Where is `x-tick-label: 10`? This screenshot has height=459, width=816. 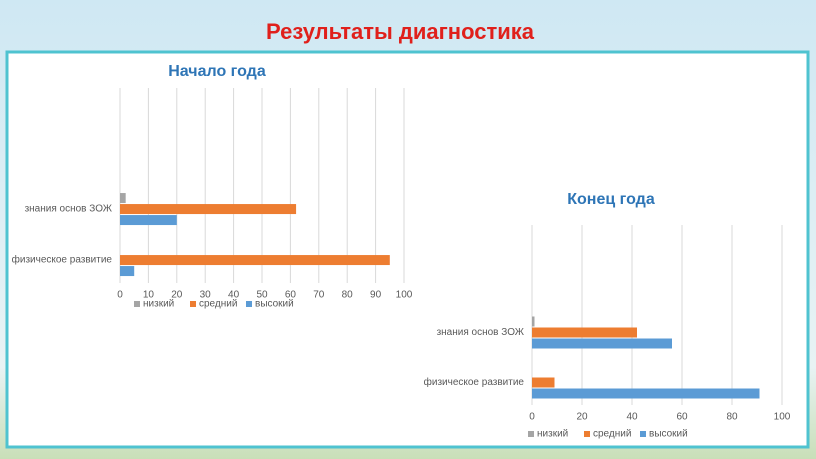
x-tick-label: 10 is located at coordinates (149, 295).